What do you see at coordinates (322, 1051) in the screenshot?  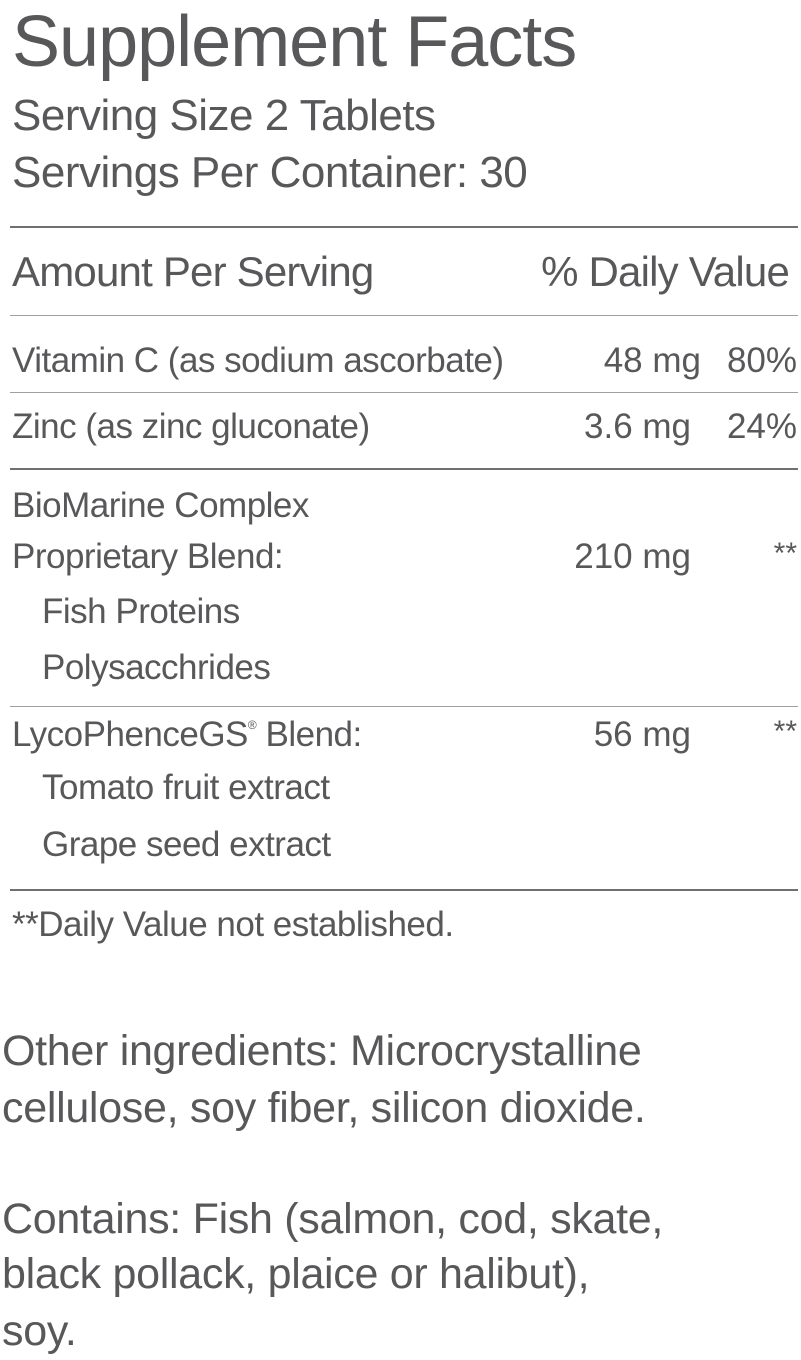 I see `other-ingredients-line: Other ingredients: Microcrystalline` at bounding box center [322, 1051].